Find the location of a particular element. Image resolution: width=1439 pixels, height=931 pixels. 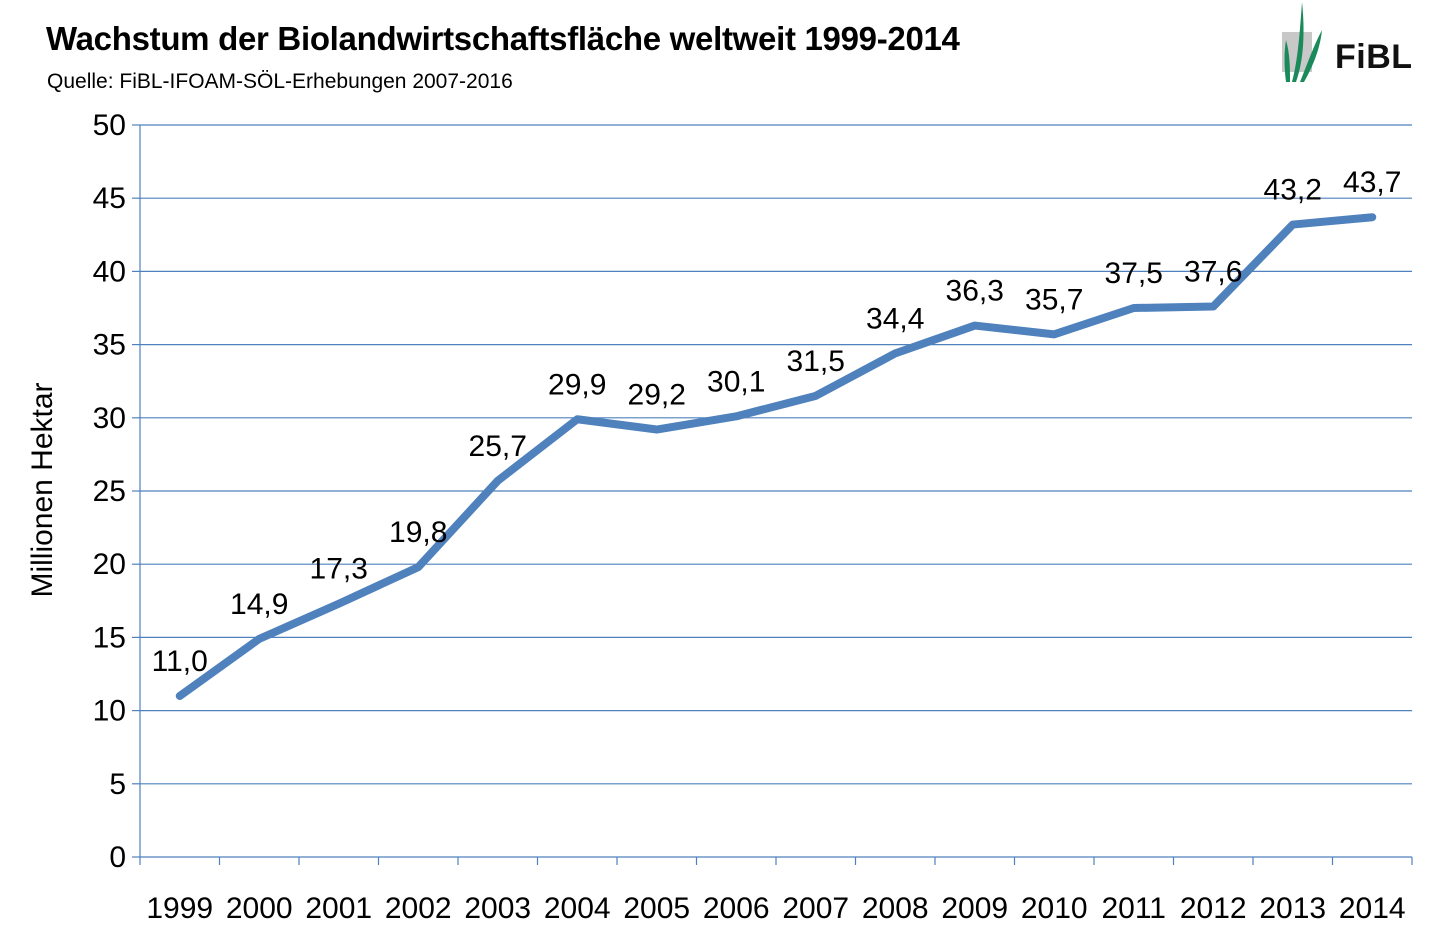

x-tick-label: 2011 is located at coordinates (1133, 908).